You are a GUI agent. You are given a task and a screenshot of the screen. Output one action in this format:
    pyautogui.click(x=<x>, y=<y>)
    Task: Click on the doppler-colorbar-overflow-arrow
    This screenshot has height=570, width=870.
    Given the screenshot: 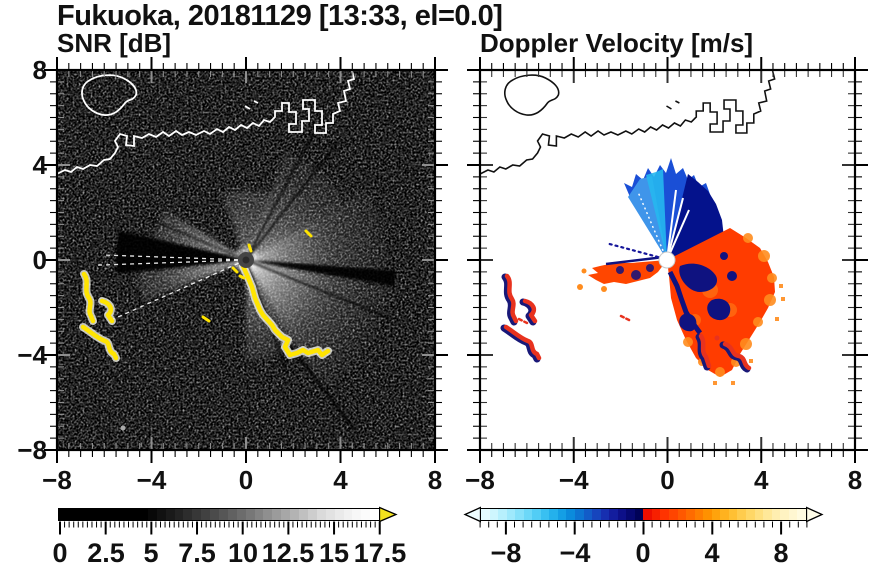 What is the action you would take?
    pyautogui.click(x=815, y=514)
    